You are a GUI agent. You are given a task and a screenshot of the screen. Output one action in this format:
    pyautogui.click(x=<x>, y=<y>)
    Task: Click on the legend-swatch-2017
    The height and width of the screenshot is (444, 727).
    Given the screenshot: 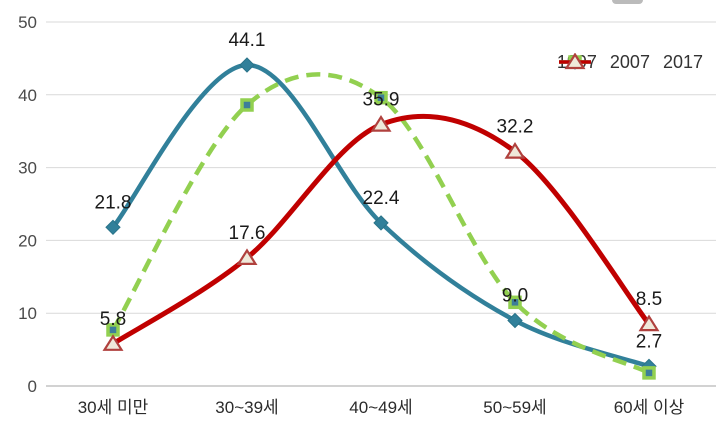 What is the action you would take?
    pyautogui.click(x=574, y=61)
    